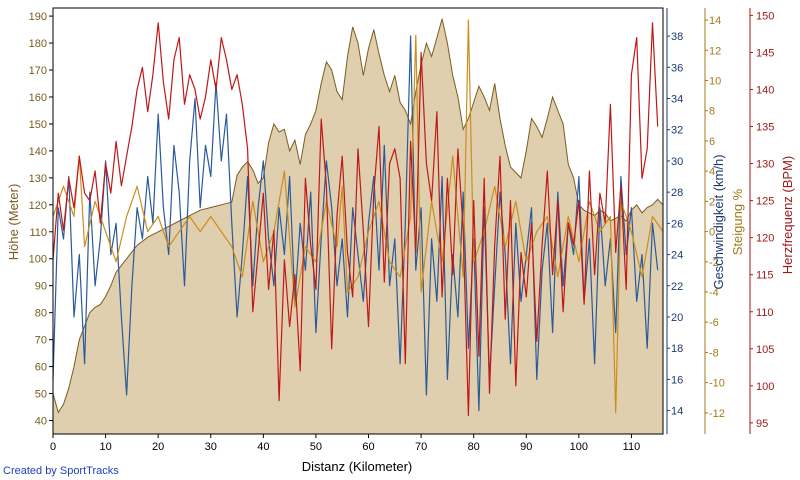 The height and width of the screenshot is (480, 800). What do you see at coordinates (765, 165) in the screenshot?
I see `y-tick-label-heartrate: 130` at bounding box center [765, 165].